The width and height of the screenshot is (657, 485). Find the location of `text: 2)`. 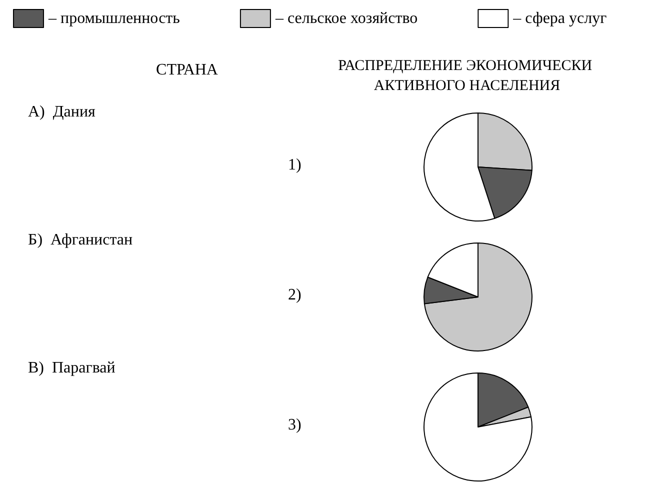

text: 2) is located at coordinates (295, 295).